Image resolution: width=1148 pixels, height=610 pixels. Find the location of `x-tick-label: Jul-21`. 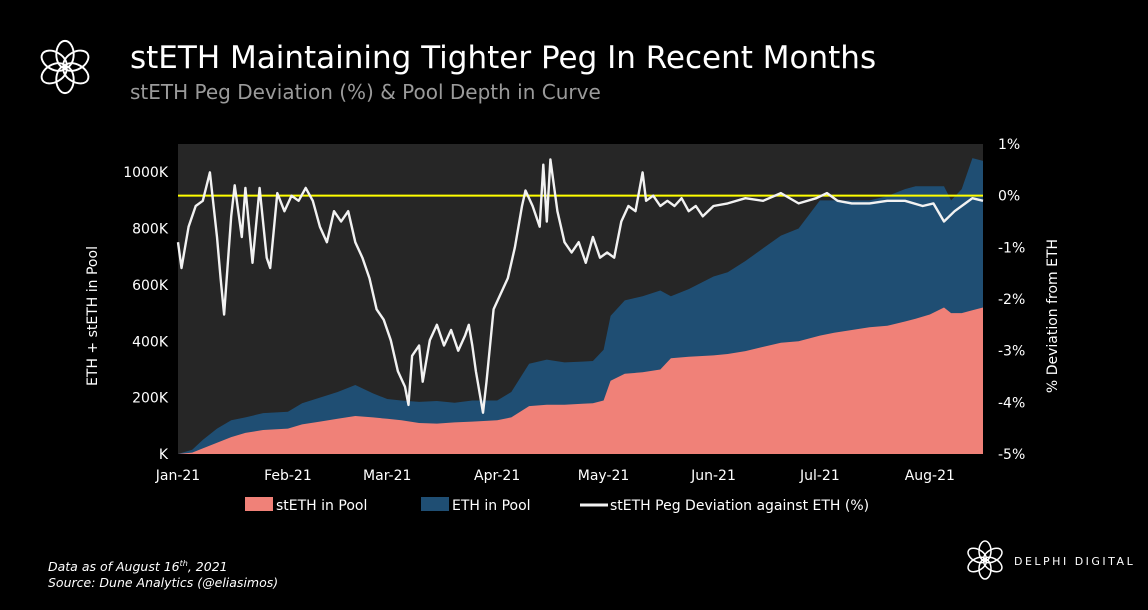

x-tick-label: Jul-21 is located at coordinates (819, 476).